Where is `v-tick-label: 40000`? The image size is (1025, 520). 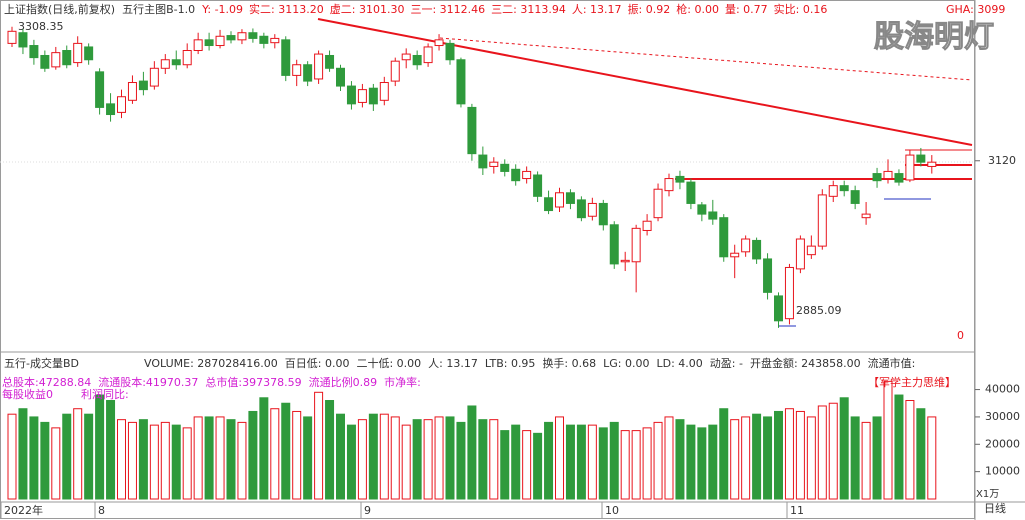
v-tick-label: 40000 is located at coordinates (1002, 389).